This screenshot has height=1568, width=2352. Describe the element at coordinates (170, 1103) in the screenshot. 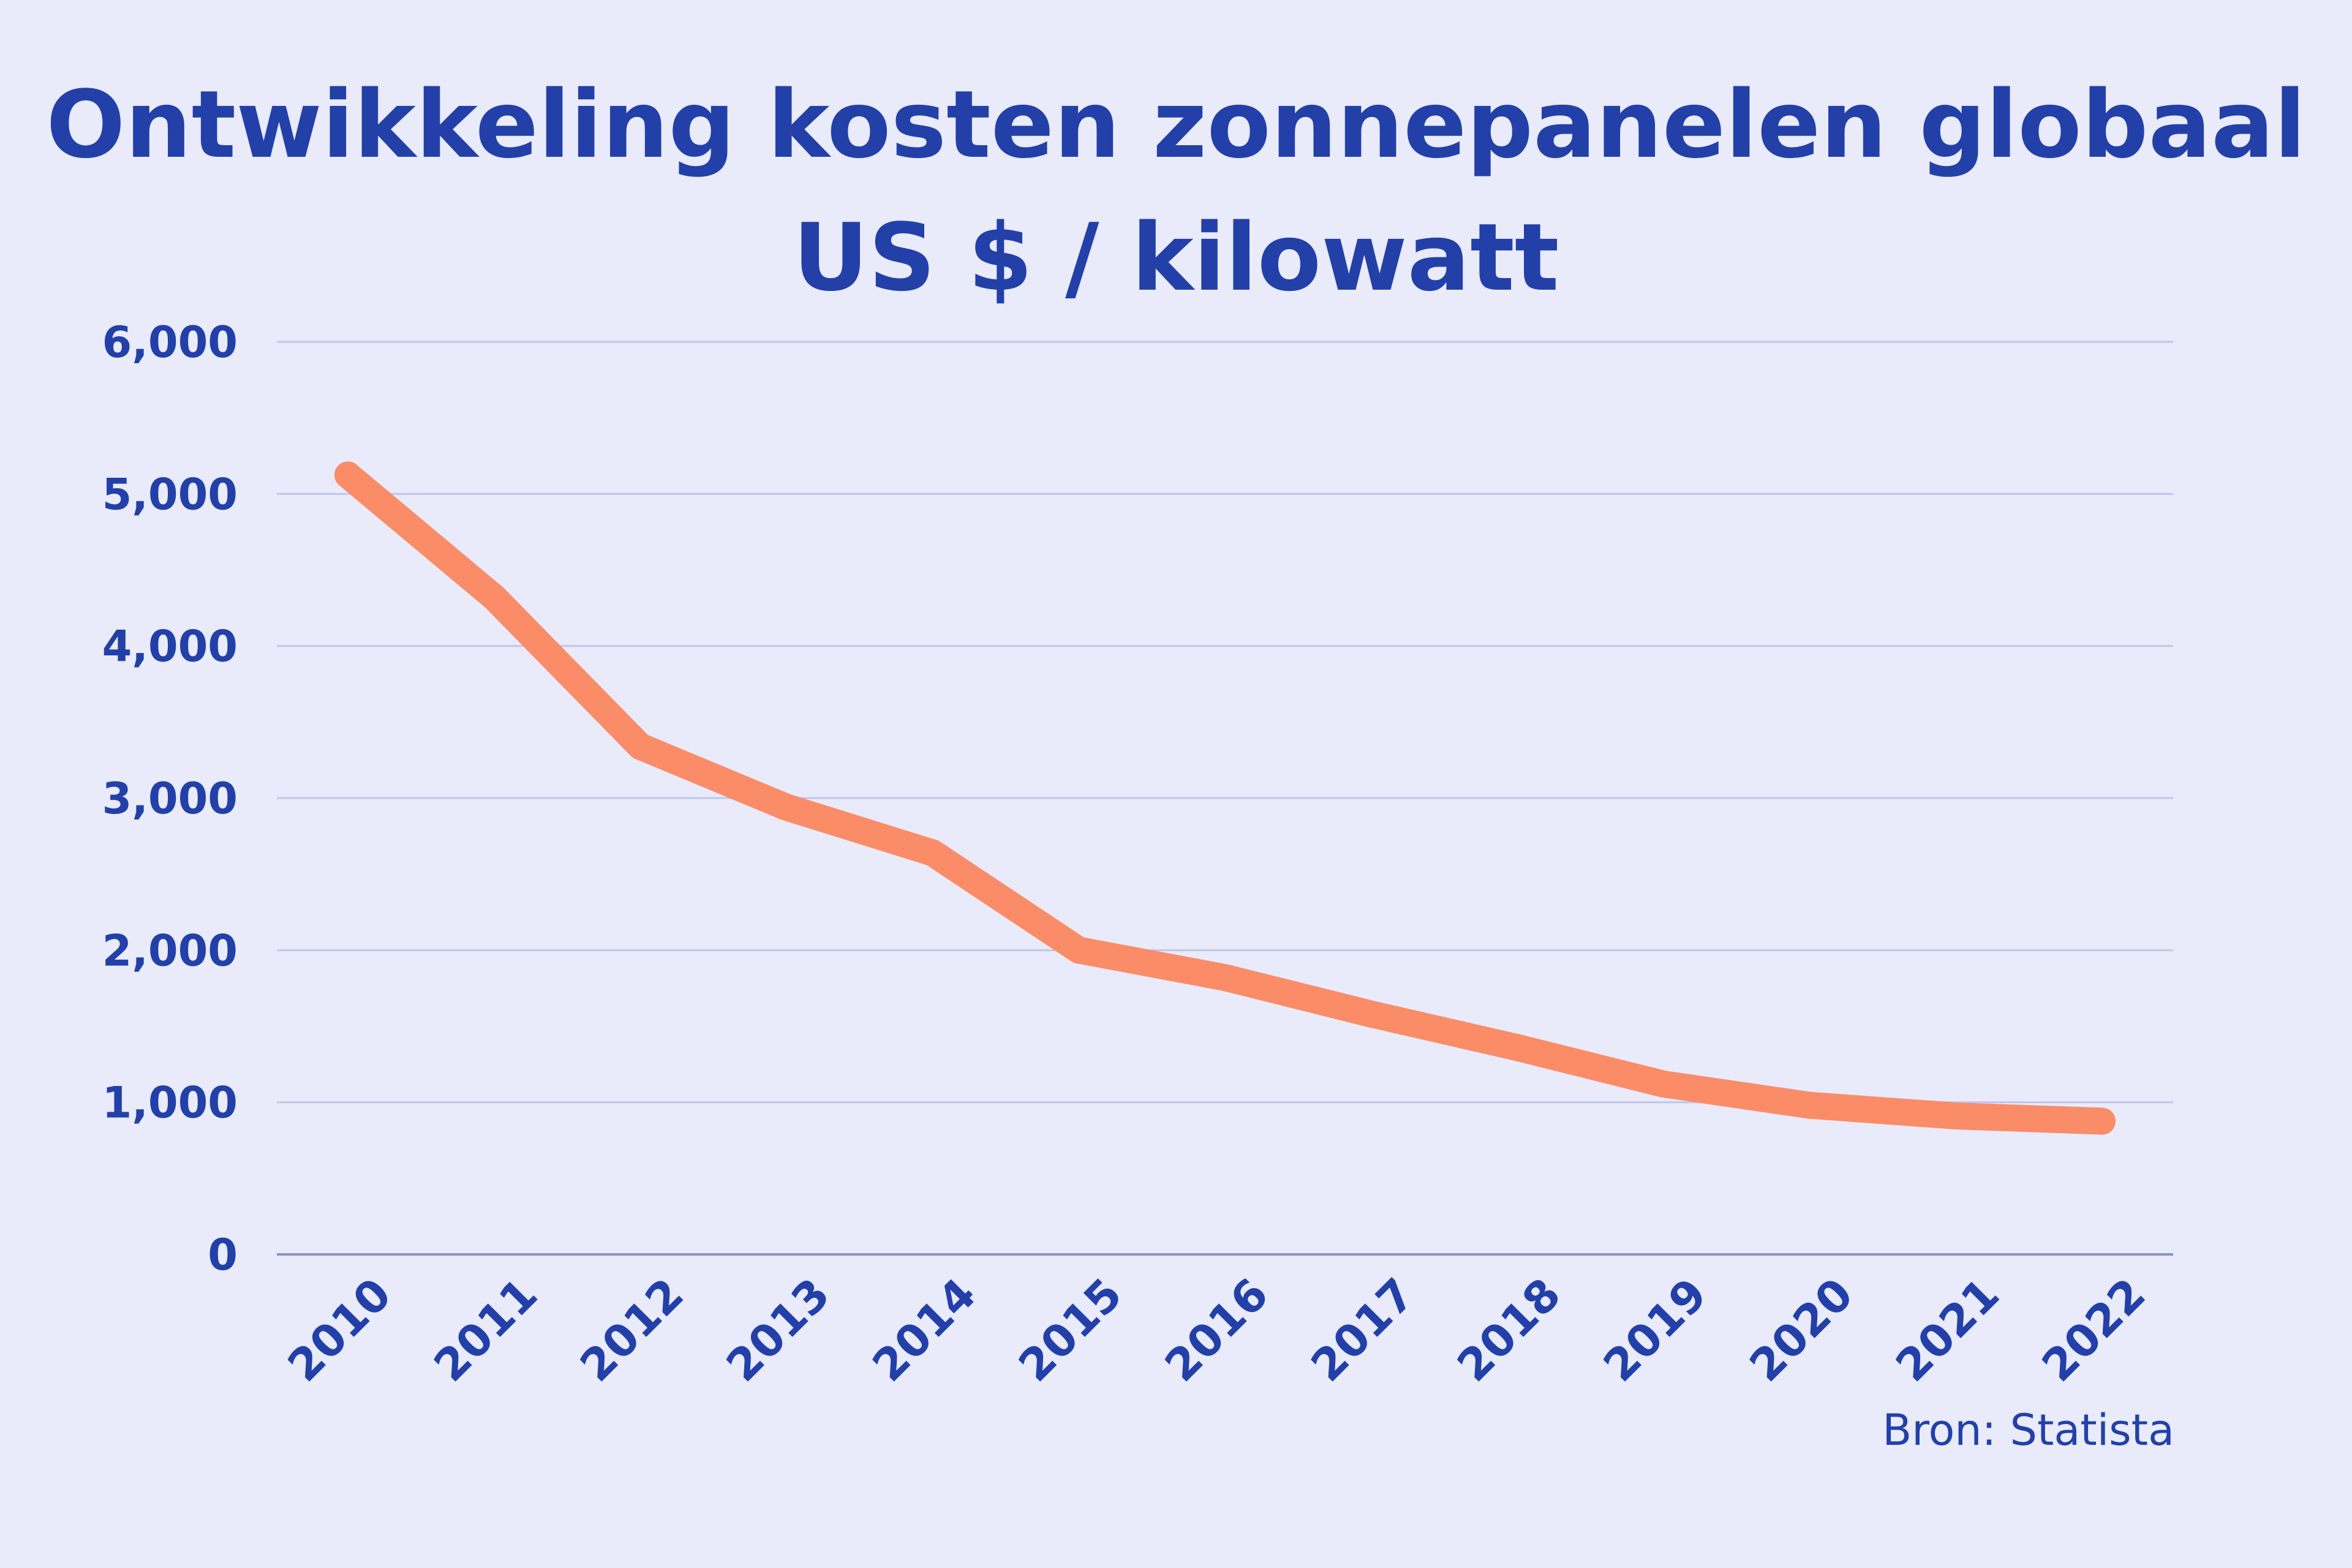

I see `y-tick-label: 1,000` at that location.